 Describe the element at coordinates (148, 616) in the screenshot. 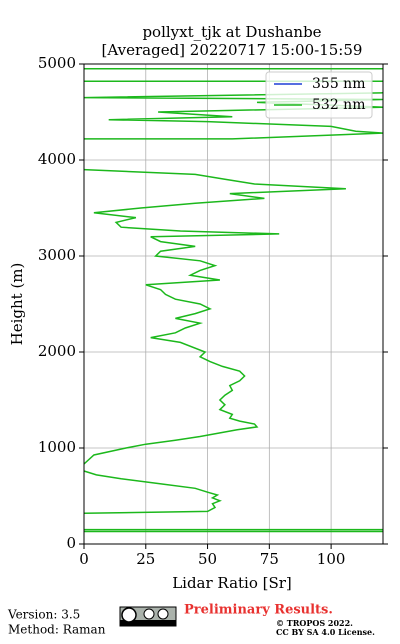

I see `cc-logo` at that location.